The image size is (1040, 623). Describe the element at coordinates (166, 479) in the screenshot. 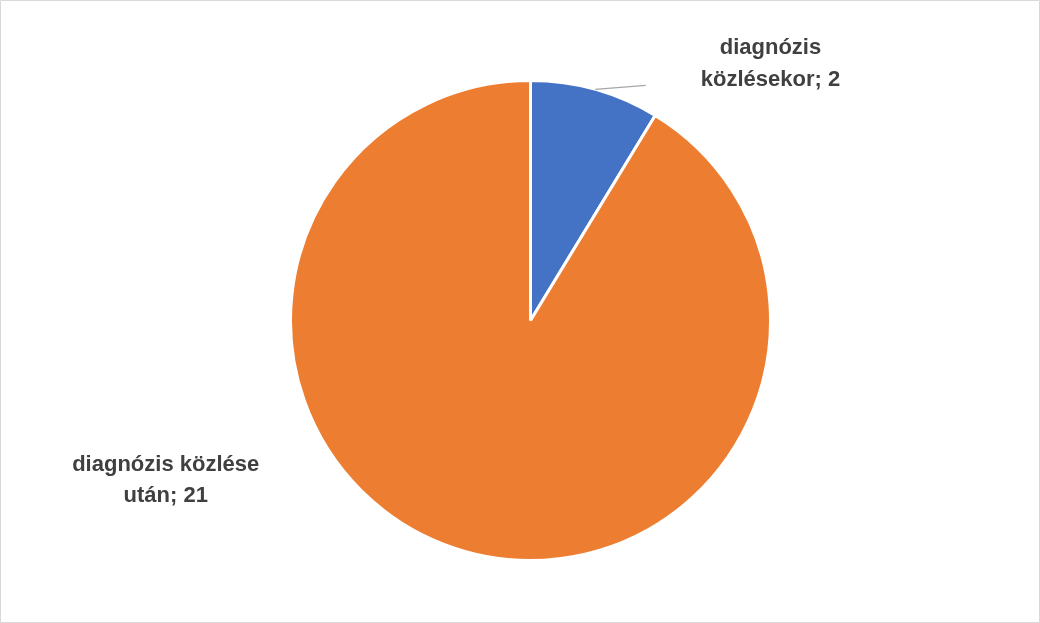

I see `slice-label: diagnózis közlése után; 21` at that location.